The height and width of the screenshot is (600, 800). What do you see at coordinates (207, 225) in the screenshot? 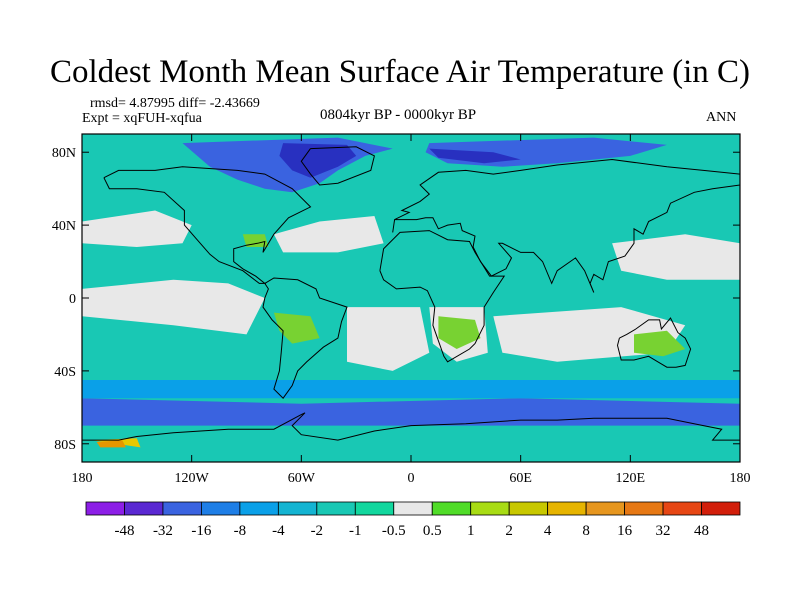
I see `coastline-north-america` at bounding box center [207, 225].